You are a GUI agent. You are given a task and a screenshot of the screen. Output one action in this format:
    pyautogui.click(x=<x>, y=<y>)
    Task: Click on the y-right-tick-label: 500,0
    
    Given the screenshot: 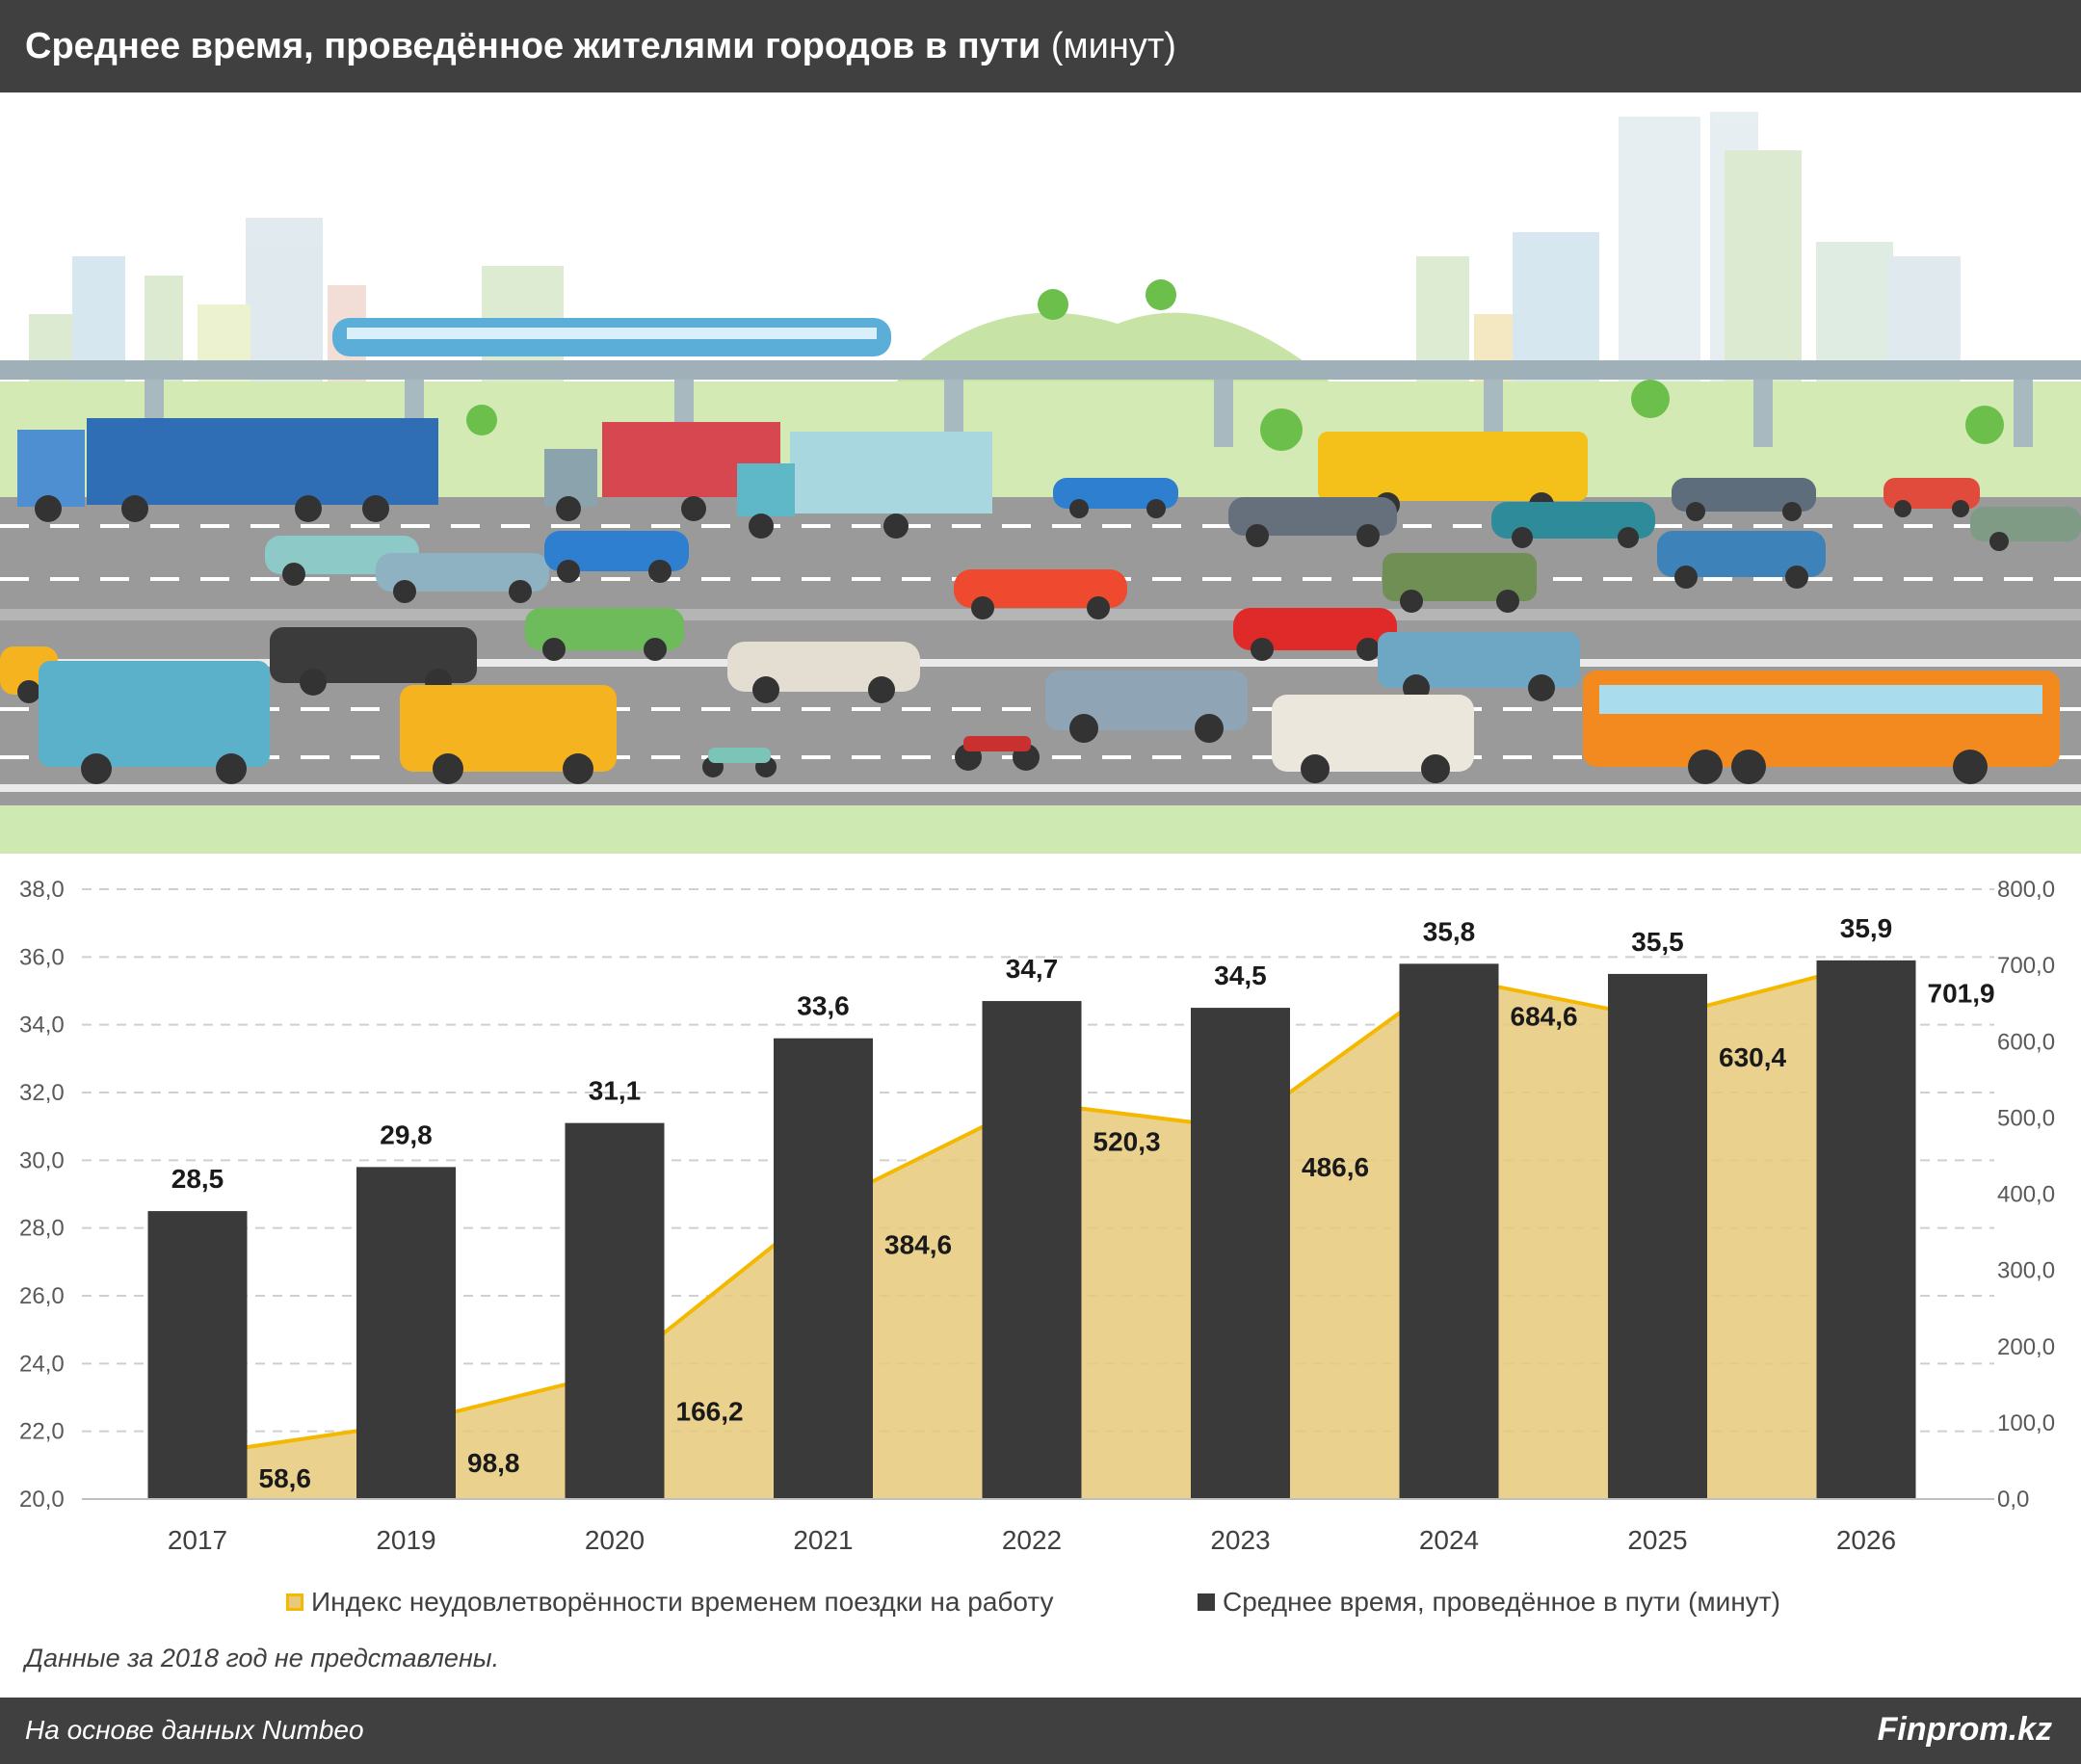 What is the action you would take?
    pyautogui.click(x=2026, y=1118)
    